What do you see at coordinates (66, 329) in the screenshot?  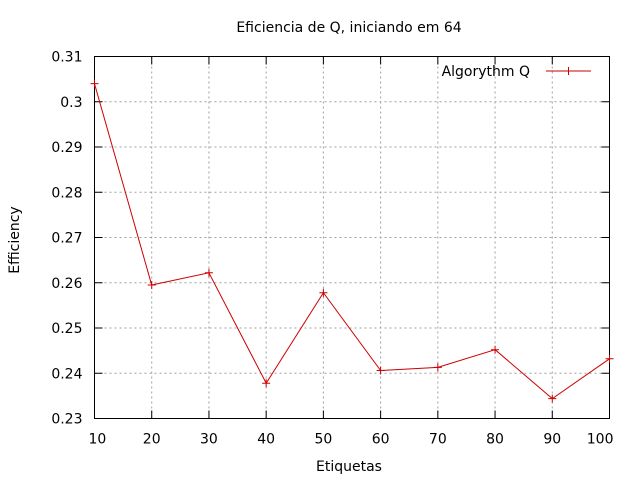 I see `y-tick-label: 0.25` at bounding box center [66, 329].